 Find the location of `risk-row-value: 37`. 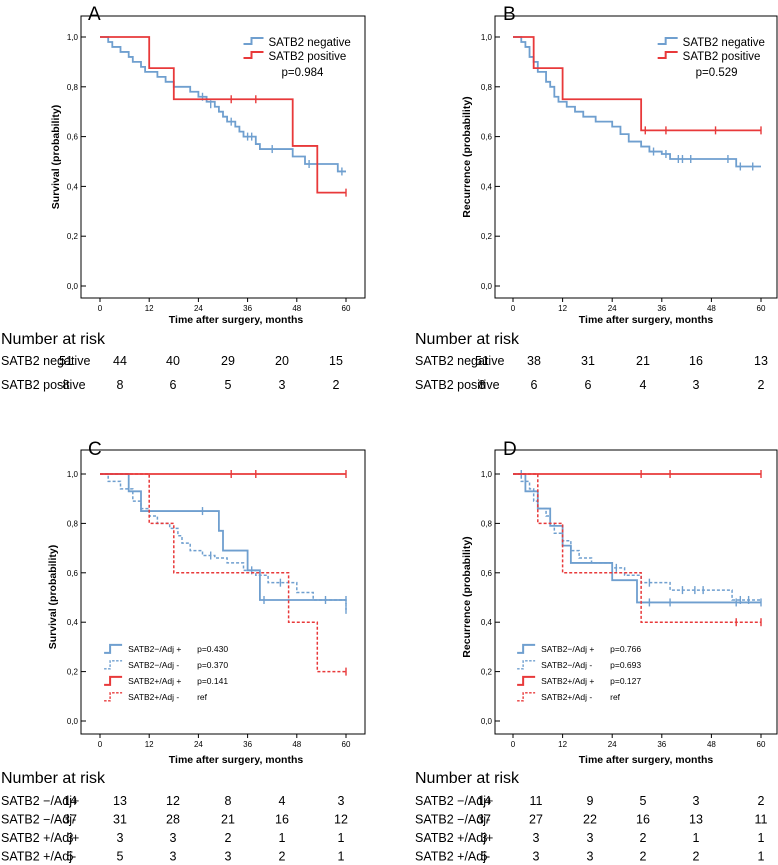

risk-row-value: 37 is located at coordinates (484, 820).